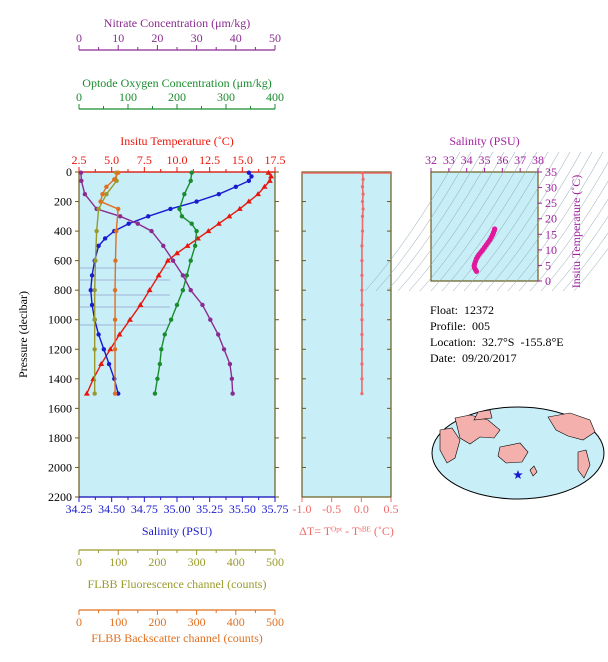 The height and width of the screenshot is (662, 608). What do you see at coordinates (79, 97) in the screenshot?
I see `oxygen-tick-label: 0` at bounding box center [79, 97].